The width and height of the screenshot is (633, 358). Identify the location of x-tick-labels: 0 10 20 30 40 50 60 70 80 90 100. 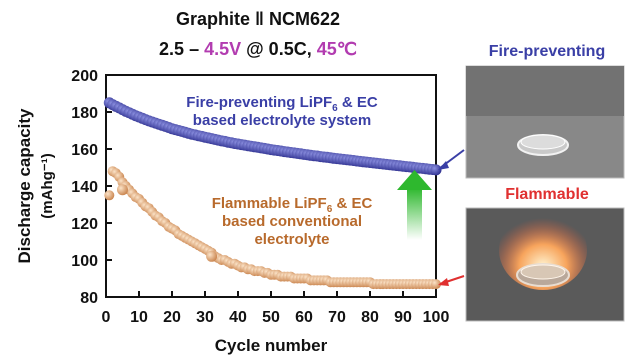
(276, 317).